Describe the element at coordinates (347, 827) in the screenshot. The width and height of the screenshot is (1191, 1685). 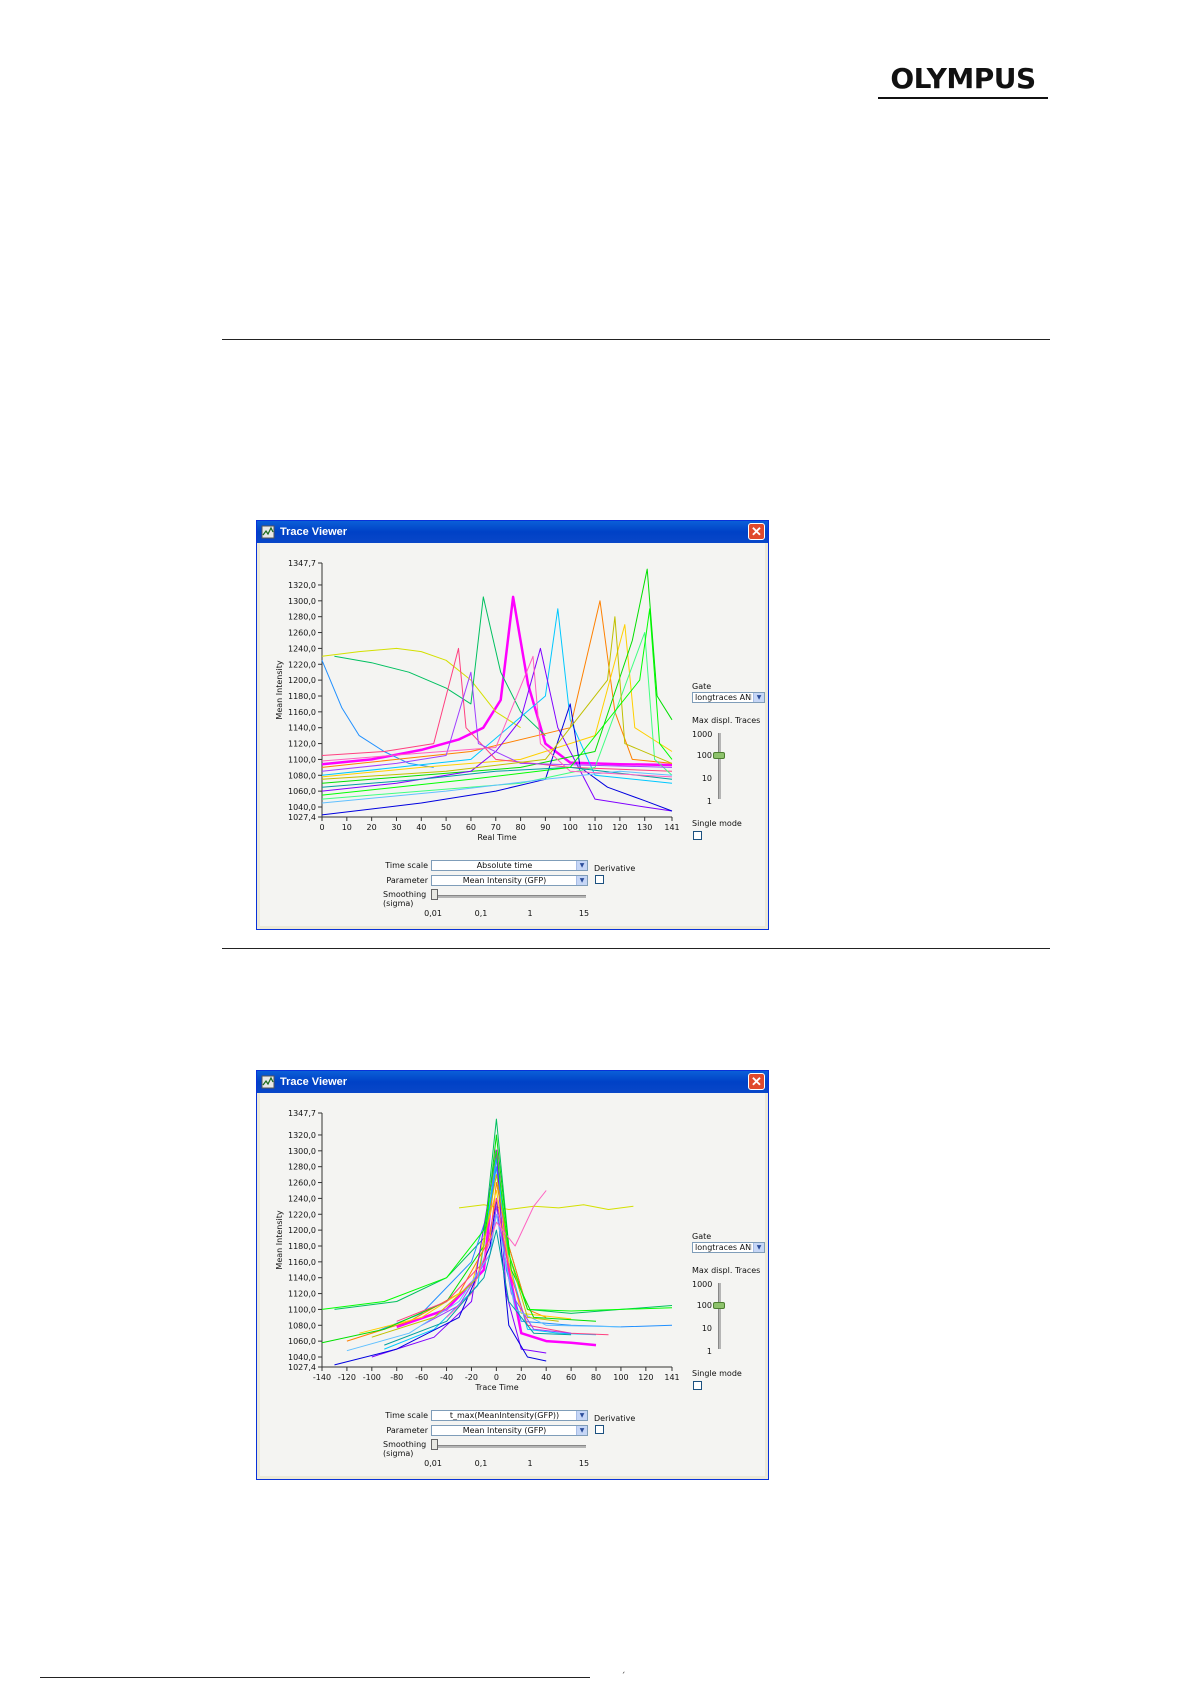
I see `x-tick-label: 10` at that location.